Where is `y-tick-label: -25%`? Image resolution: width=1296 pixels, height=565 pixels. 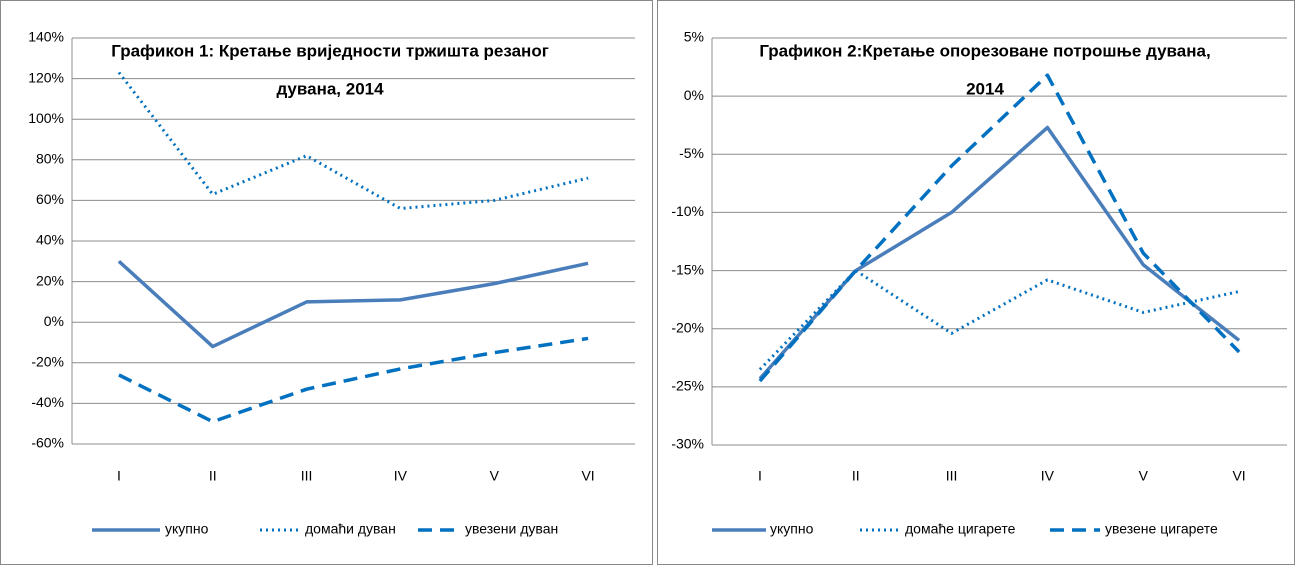 y-tick-label: -25% is located at coordinates (687, 386).